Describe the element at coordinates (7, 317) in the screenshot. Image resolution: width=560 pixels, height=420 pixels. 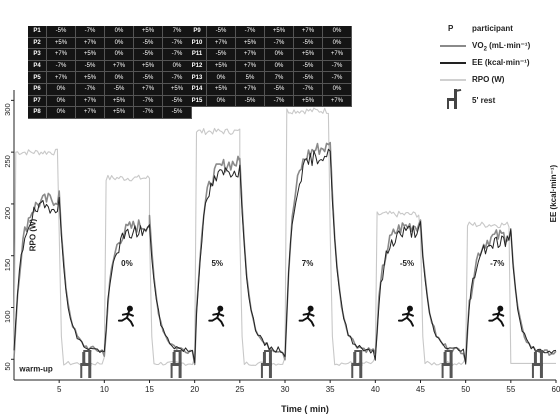
I see `y-tick-label: 100` at that location.